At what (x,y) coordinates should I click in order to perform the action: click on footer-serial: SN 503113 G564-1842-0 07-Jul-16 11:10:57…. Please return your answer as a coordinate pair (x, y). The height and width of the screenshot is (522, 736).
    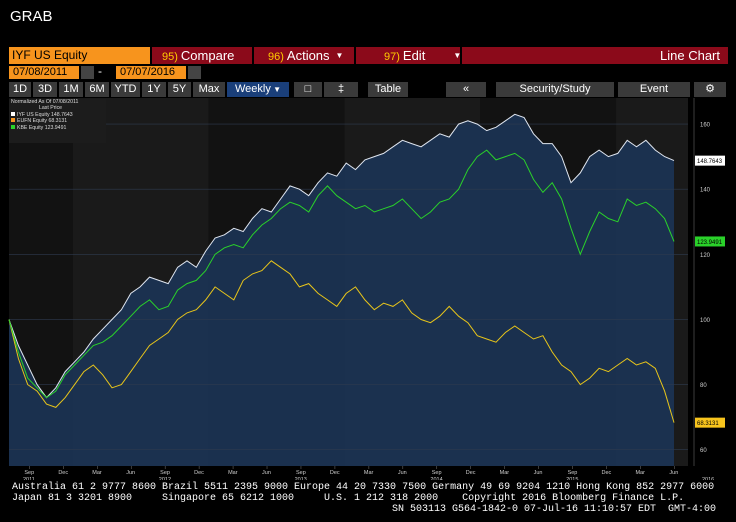
    Looking at the image, I should click on (554, 509).